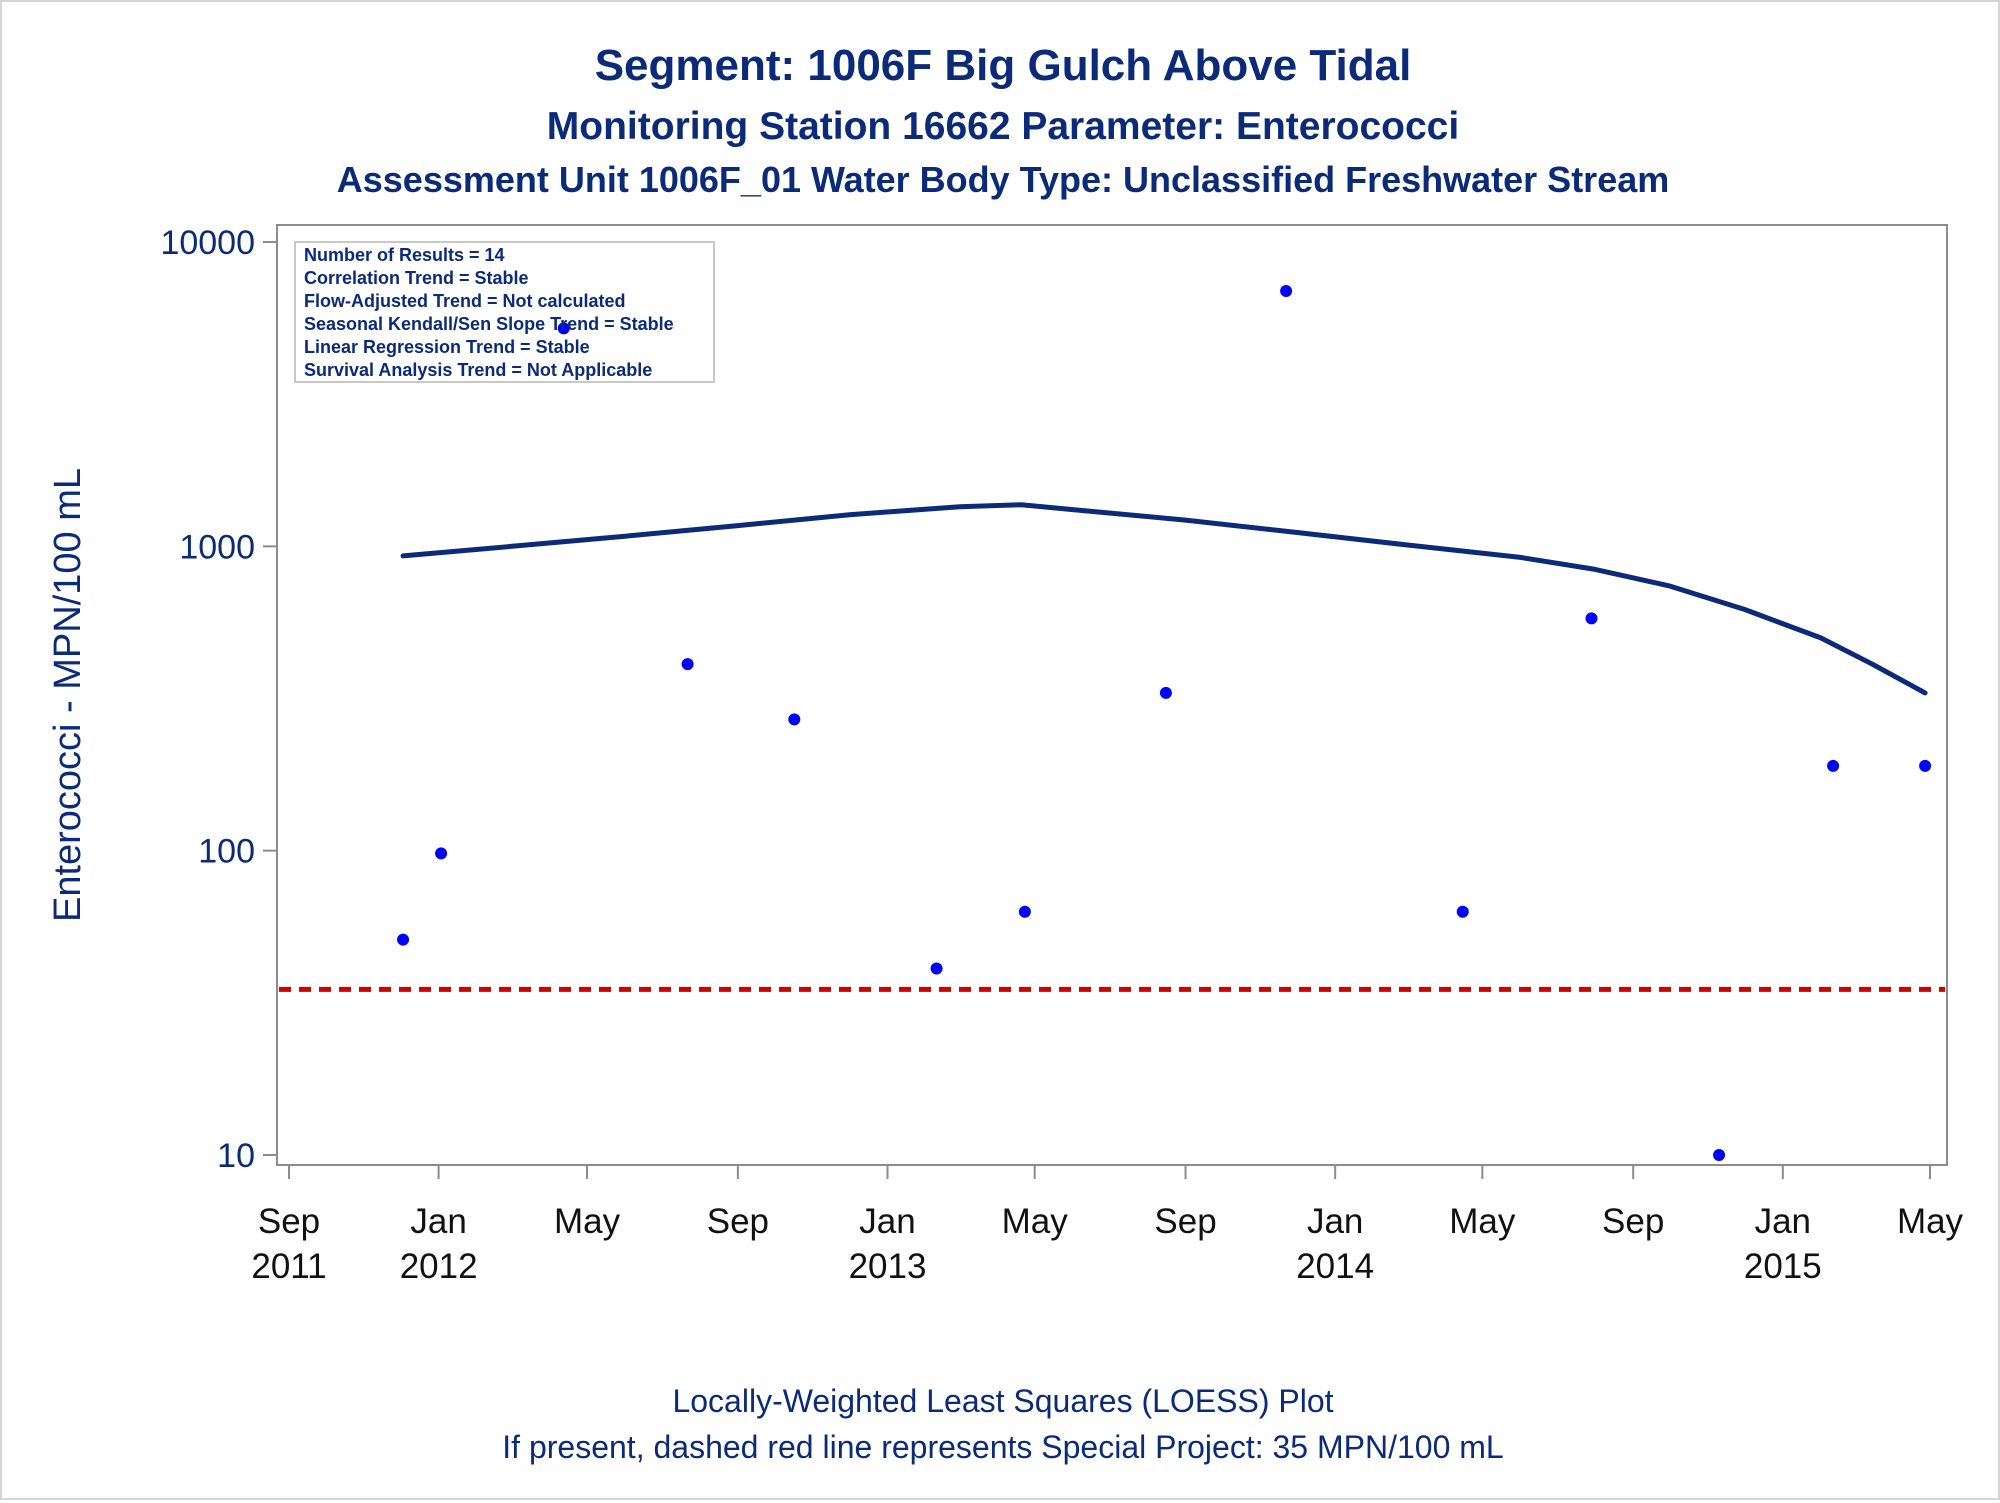 Image resolution: width=2000 pixels, height=1503 pixels. What do you see at coordinates (888, 1266) in the screenshot?
I see `x-tick-year-label: 2013` at bounding box center [888, 1266].